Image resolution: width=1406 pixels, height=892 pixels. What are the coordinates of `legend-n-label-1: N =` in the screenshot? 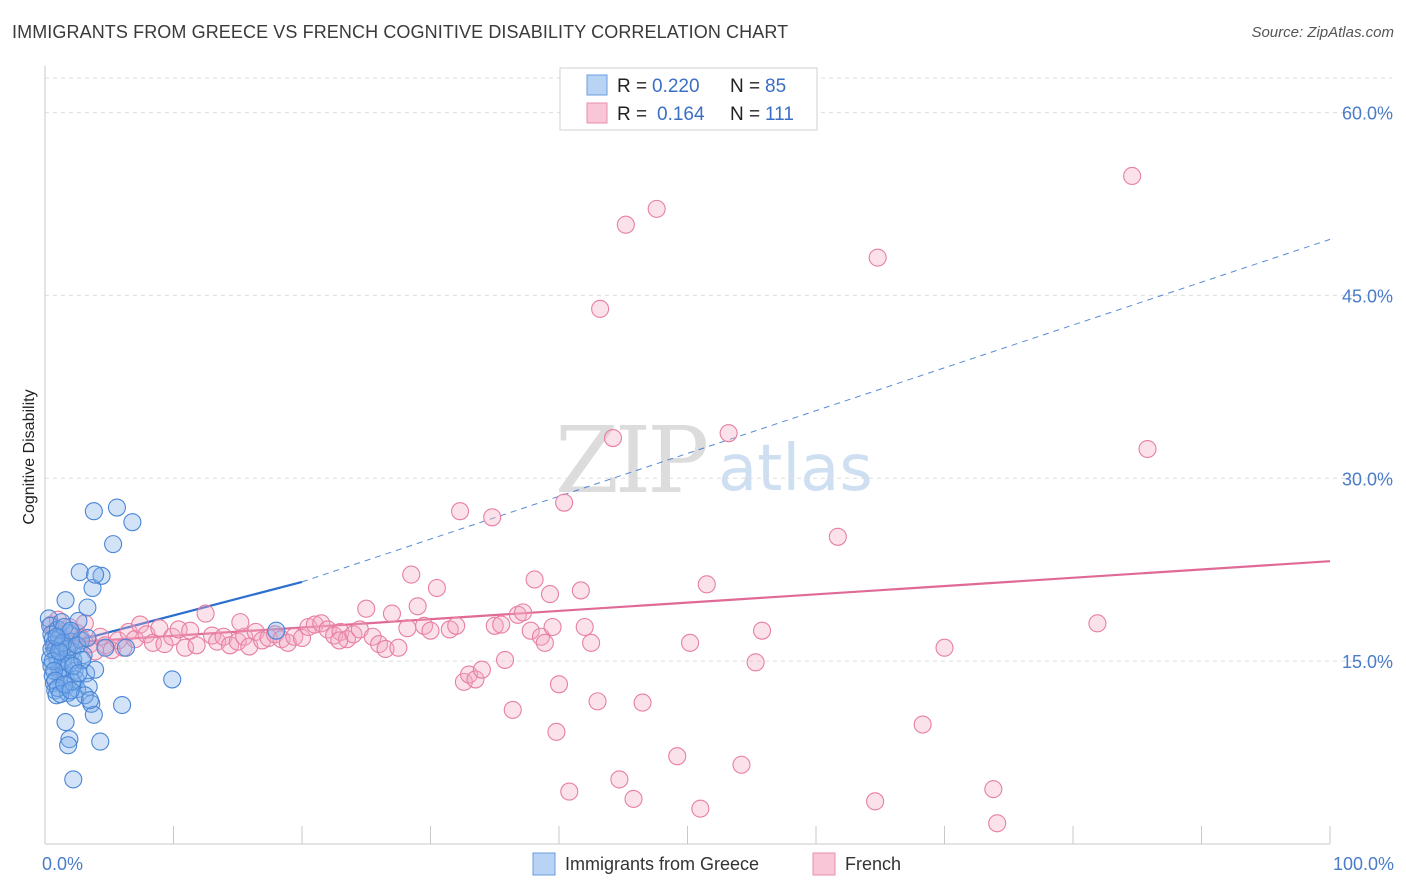 It's located at (745, 86).